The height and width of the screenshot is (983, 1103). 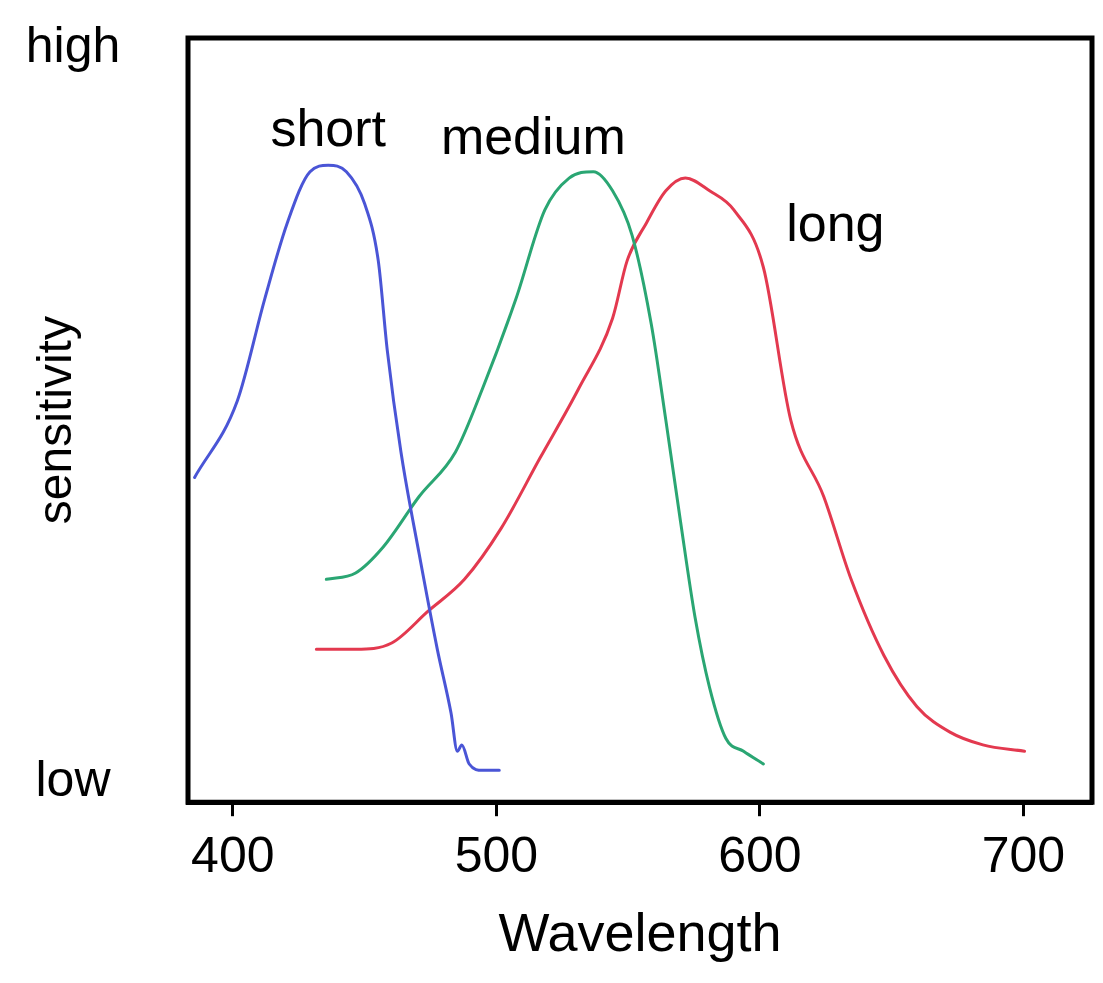 What do you see at coordinates (55, 420) in the screenshot?
I see `y-axis-title: sensitivity` at bounding box center [55, 420].